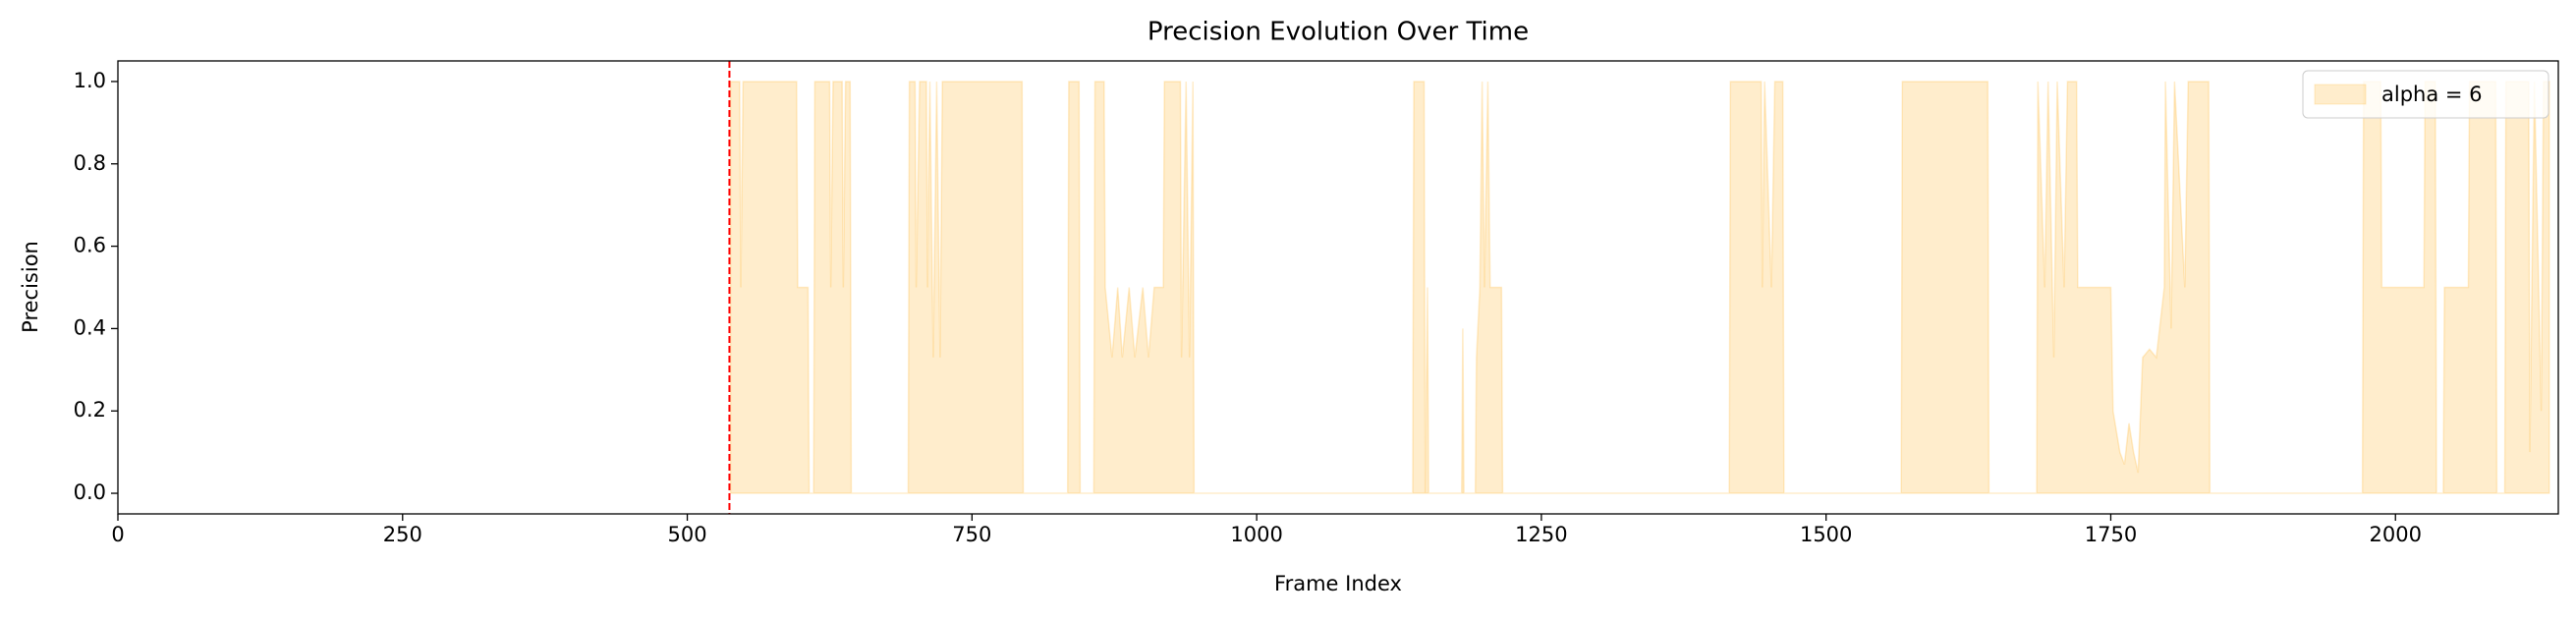  What do you see at coordinates (402, 534) in the screenshot?
I see `x-tick-label: 250` at bounding box center [402, 534].